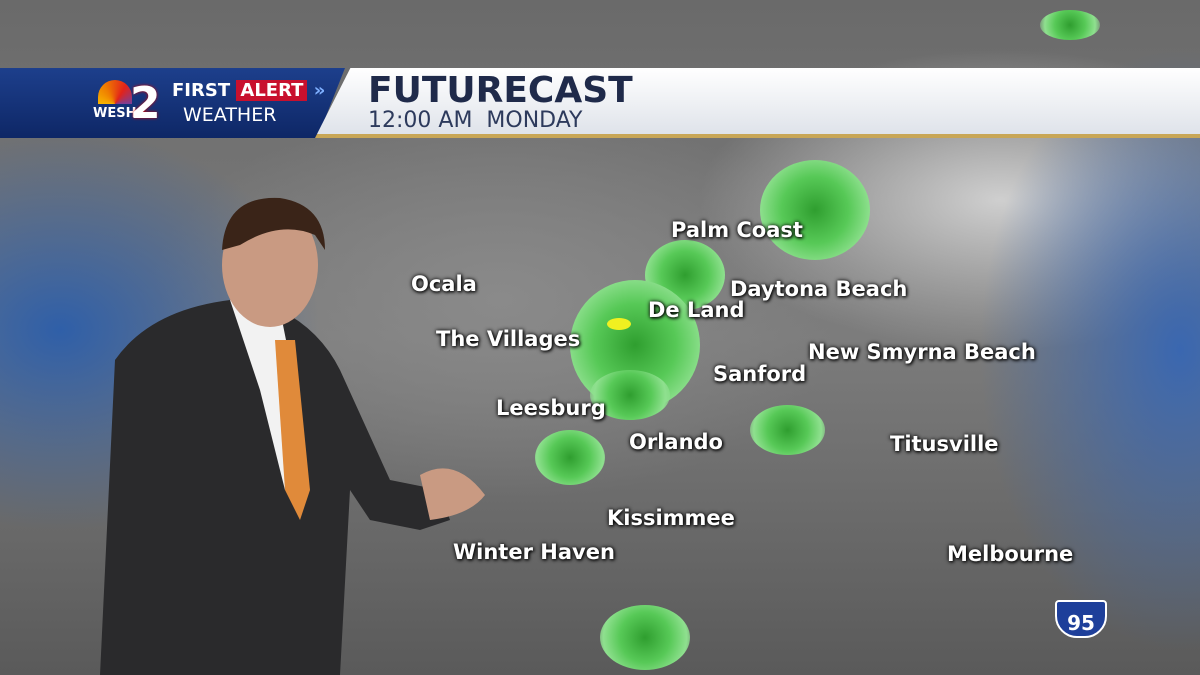  I want to click on city-label: Leesburg, so click(551, 408).